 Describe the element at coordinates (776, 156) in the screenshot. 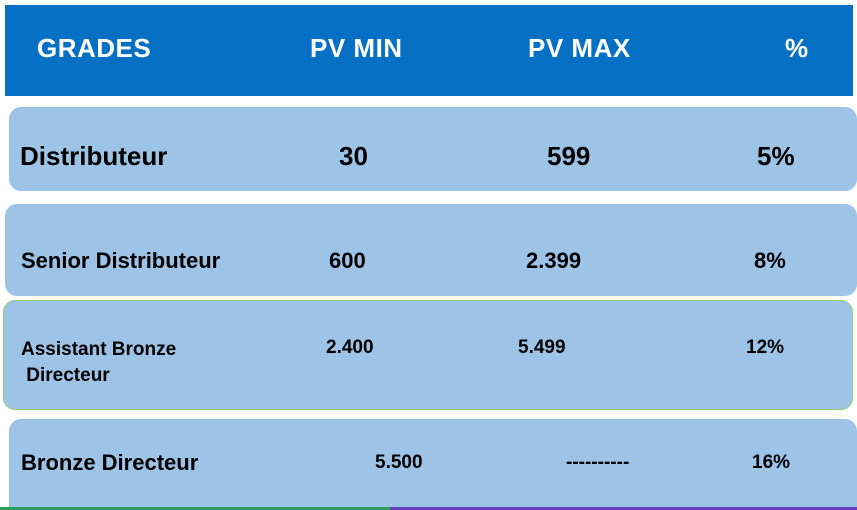

I see `row-percent: 5%` at that location.